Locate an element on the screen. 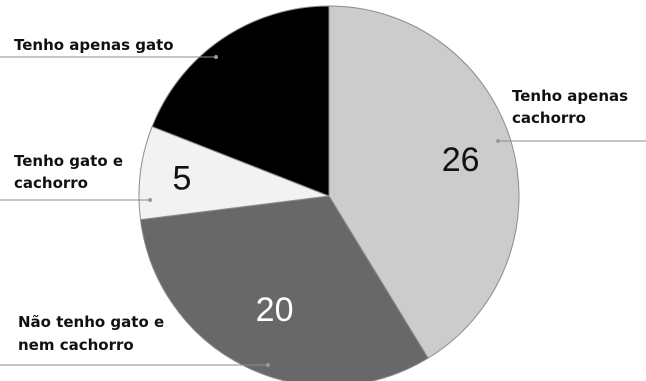  slice-category-label-1: Não tenho gato e nem cachorro is located at coordinates (91, 333).